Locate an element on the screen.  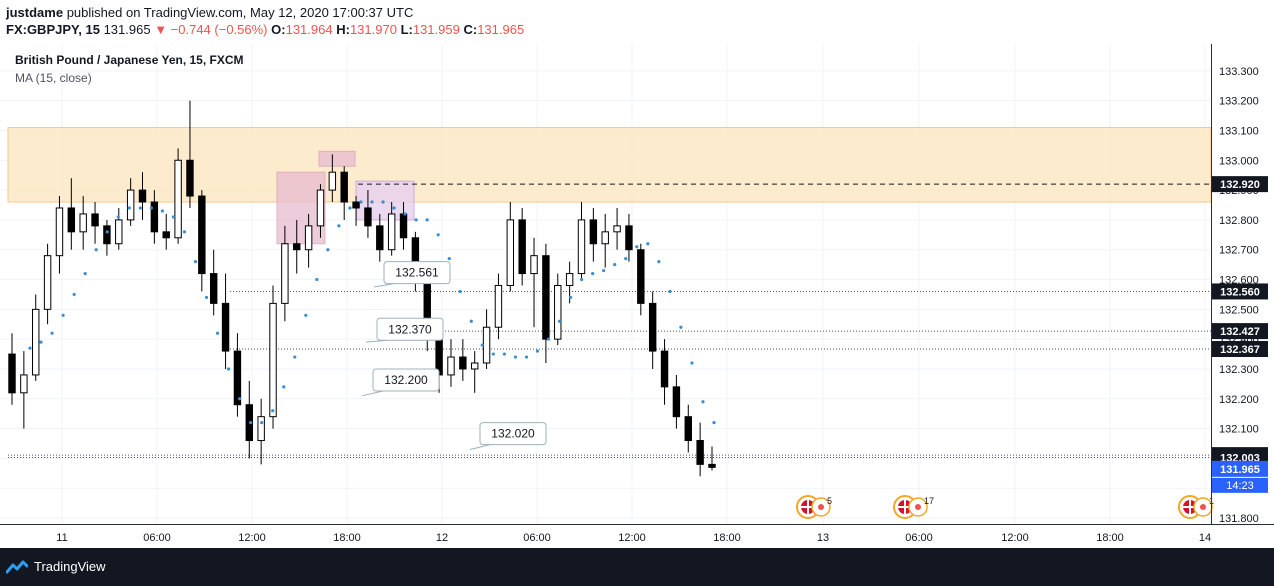
high-label: H: is located at coordinates (343, 29).